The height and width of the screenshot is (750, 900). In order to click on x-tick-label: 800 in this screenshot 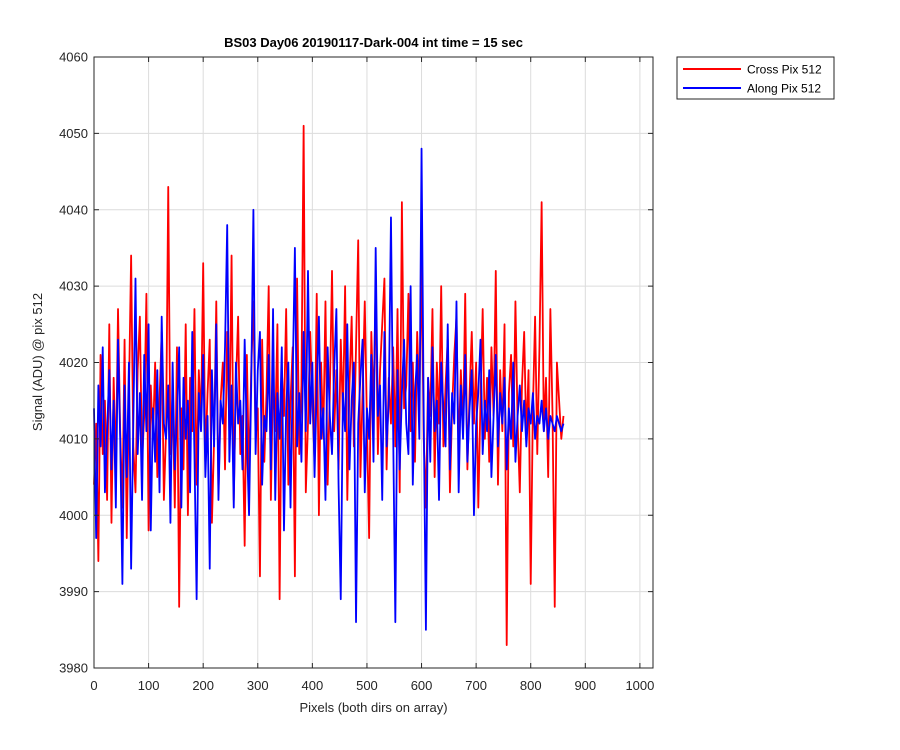, I will do `click(531, 685)`.